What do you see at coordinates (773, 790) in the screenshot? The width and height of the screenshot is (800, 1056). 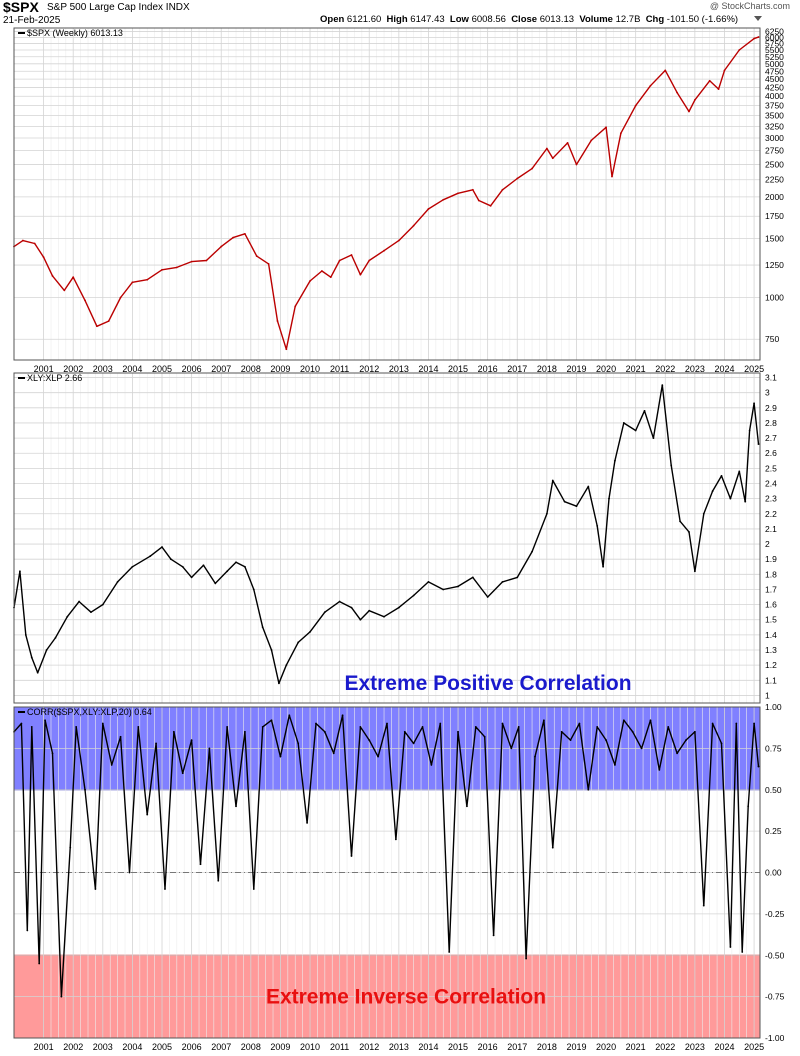 I see `y-tick-label: 0.50` at bounding box center [773, 790].